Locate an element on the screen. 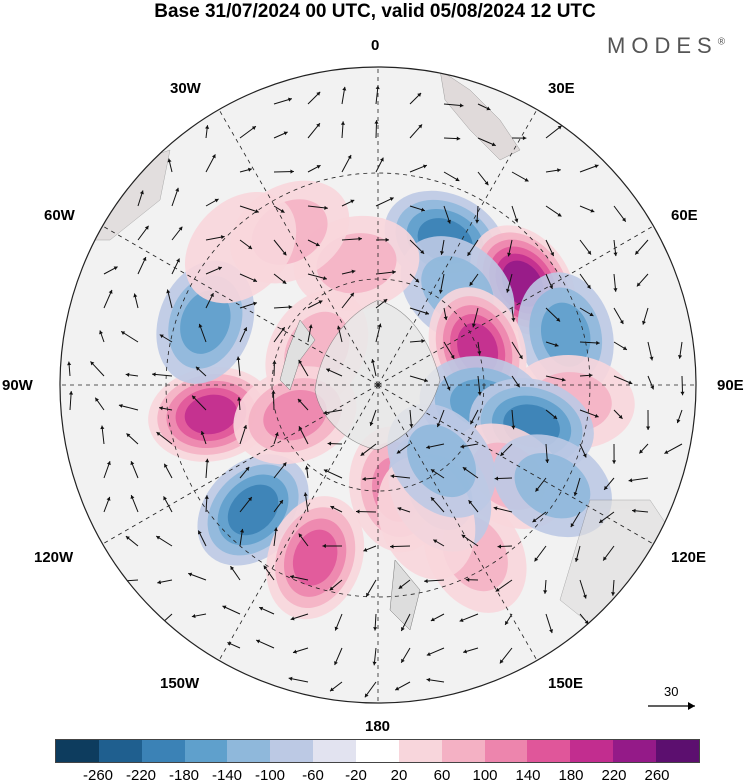 This screenshot has height=784, width=750. colorbar-tick-label: 140 is located at coordinates (527, 775).